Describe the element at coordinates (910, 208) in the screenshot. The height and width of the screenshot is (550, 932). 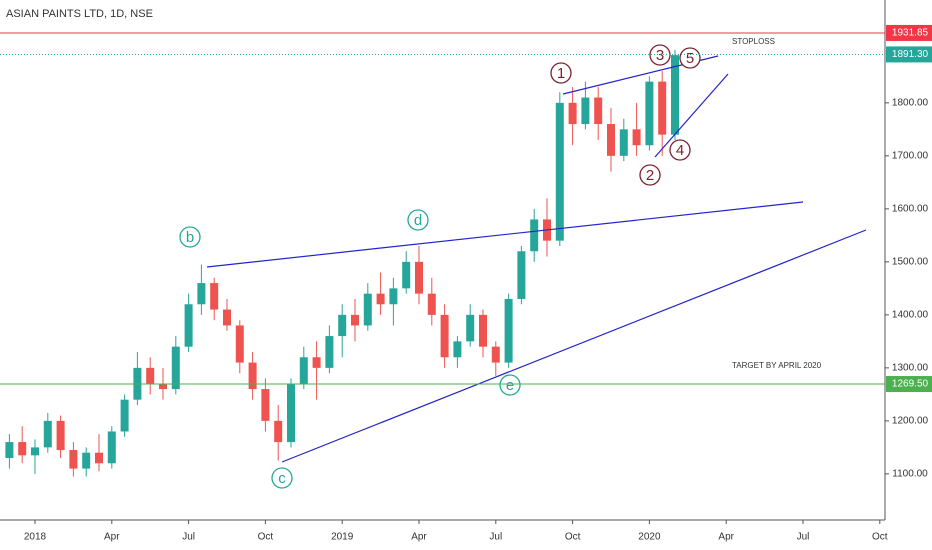
I see `y-tick-label: 1600.00` at that location.